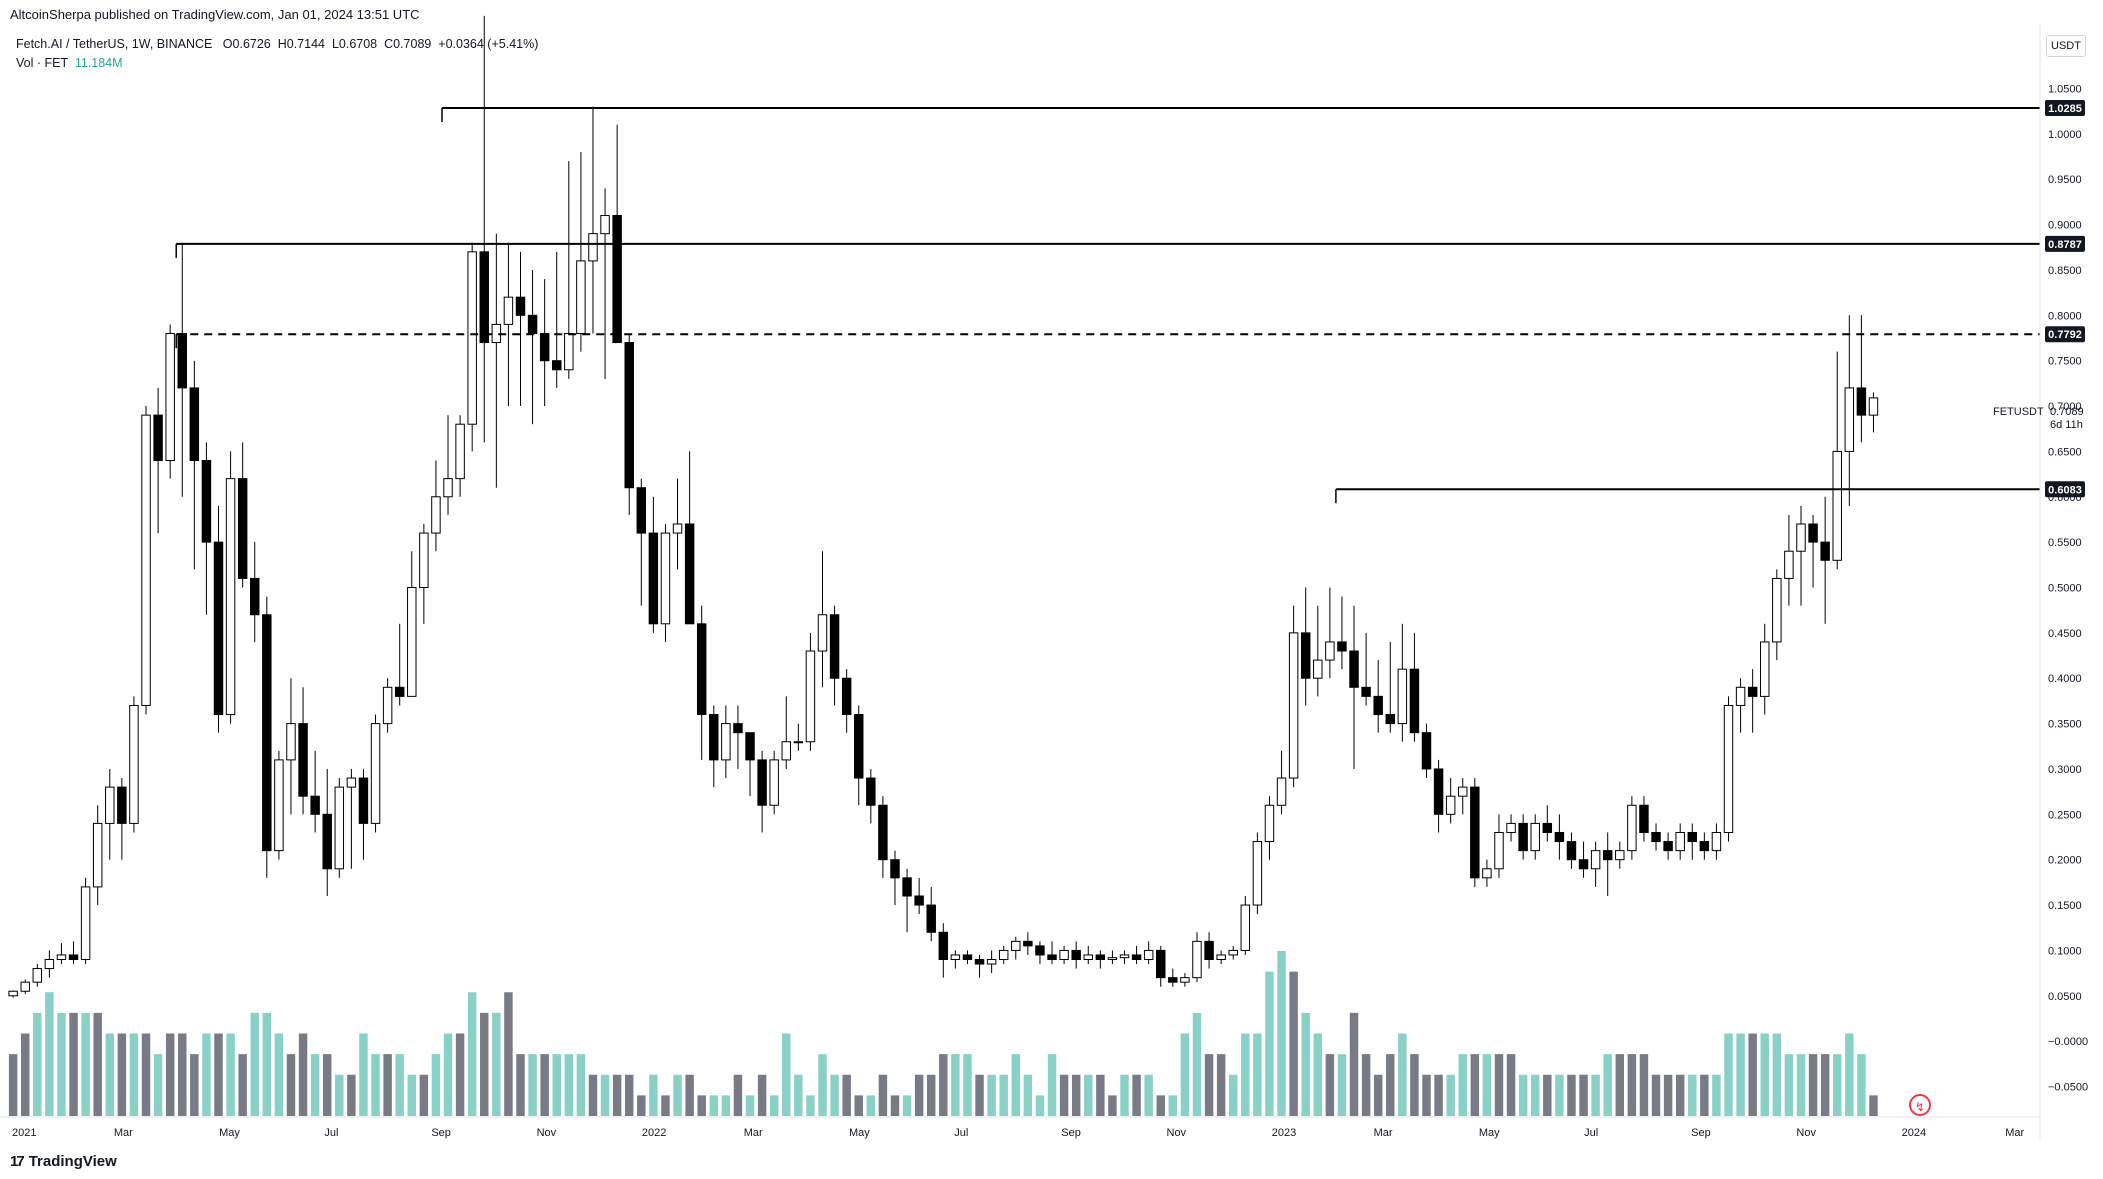  I want to click on price-tick-label: 0.4500, so click(2065, 634).